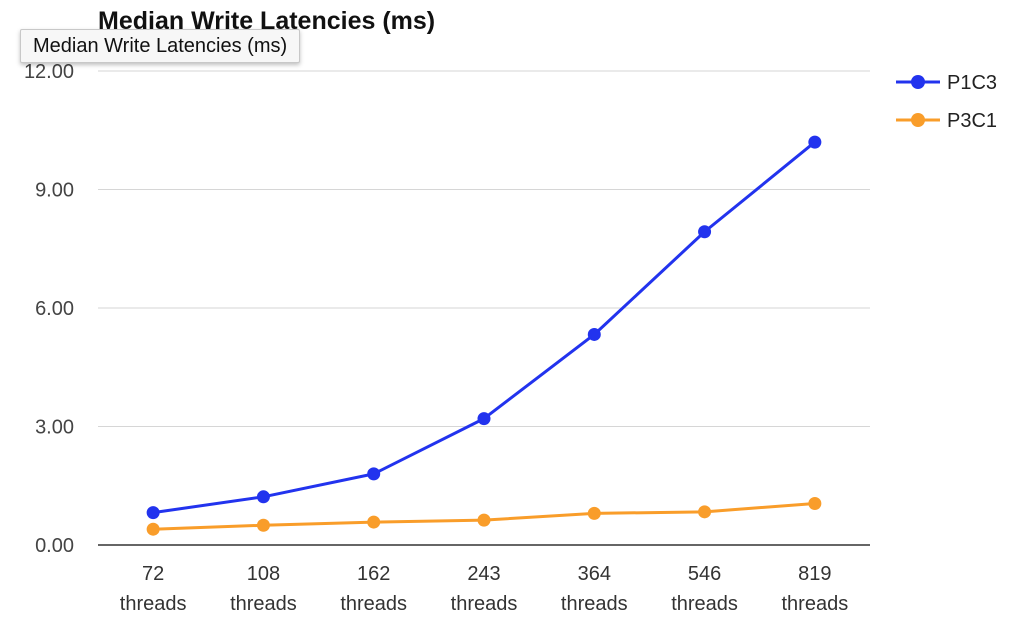  What do you see at coordinates (160, 46) in the screenshot?
I see `title-tooltip: Median Write Latencies (ms)` at bounding box center [160, 46].